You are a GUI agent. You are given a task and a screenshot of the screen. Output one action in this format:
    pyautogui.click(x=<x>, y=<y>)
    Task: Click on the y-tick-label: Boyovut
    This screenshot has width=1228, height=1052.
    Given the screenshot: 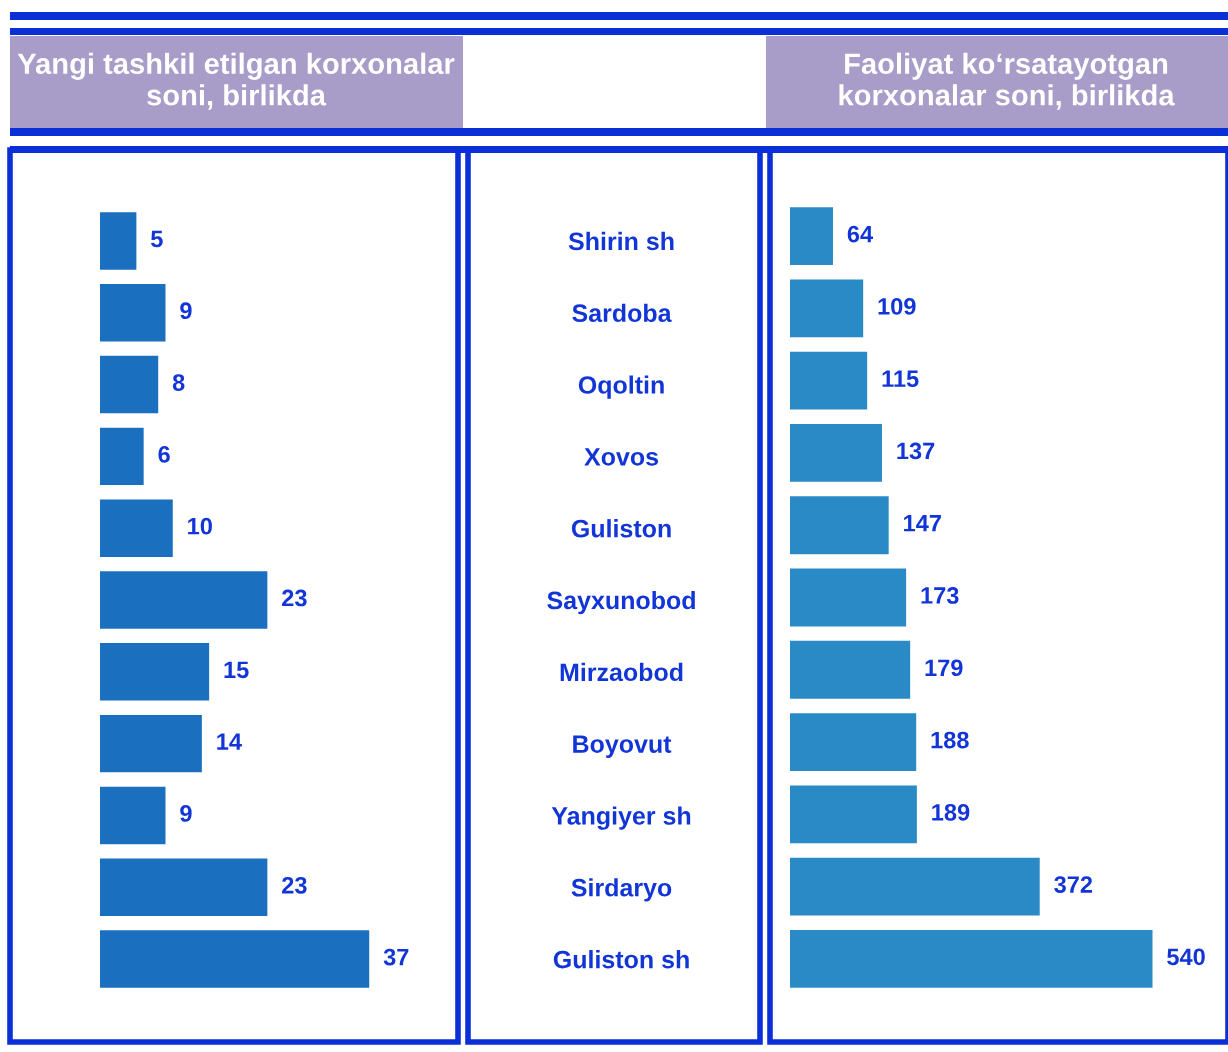 What is the action you would take?
    pyautogui.click(x=622, y=746)
    